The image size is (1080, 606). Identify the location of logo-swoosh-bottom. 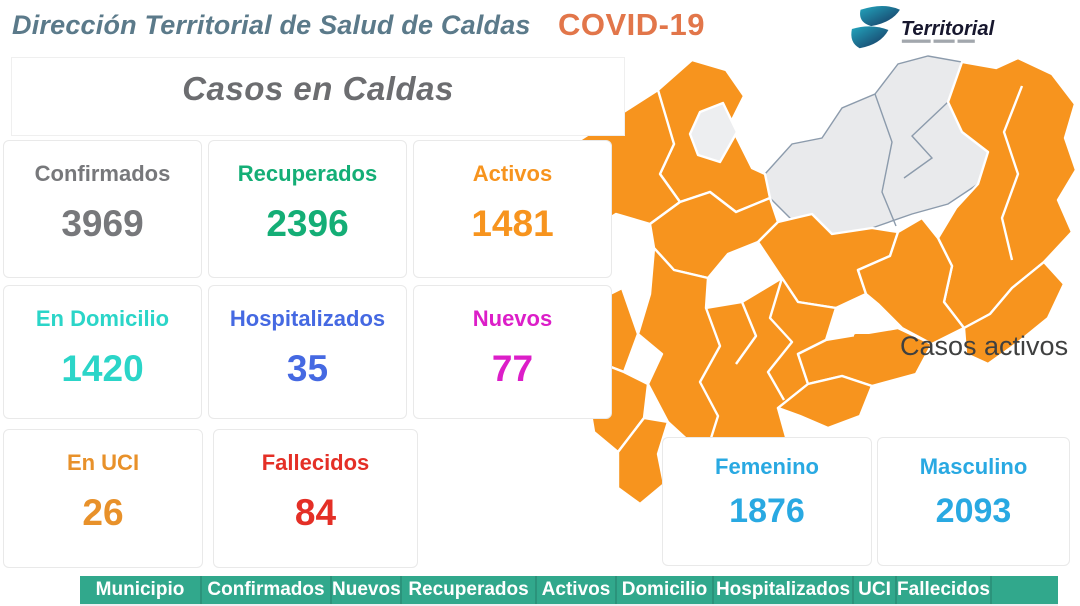
(870, 37).